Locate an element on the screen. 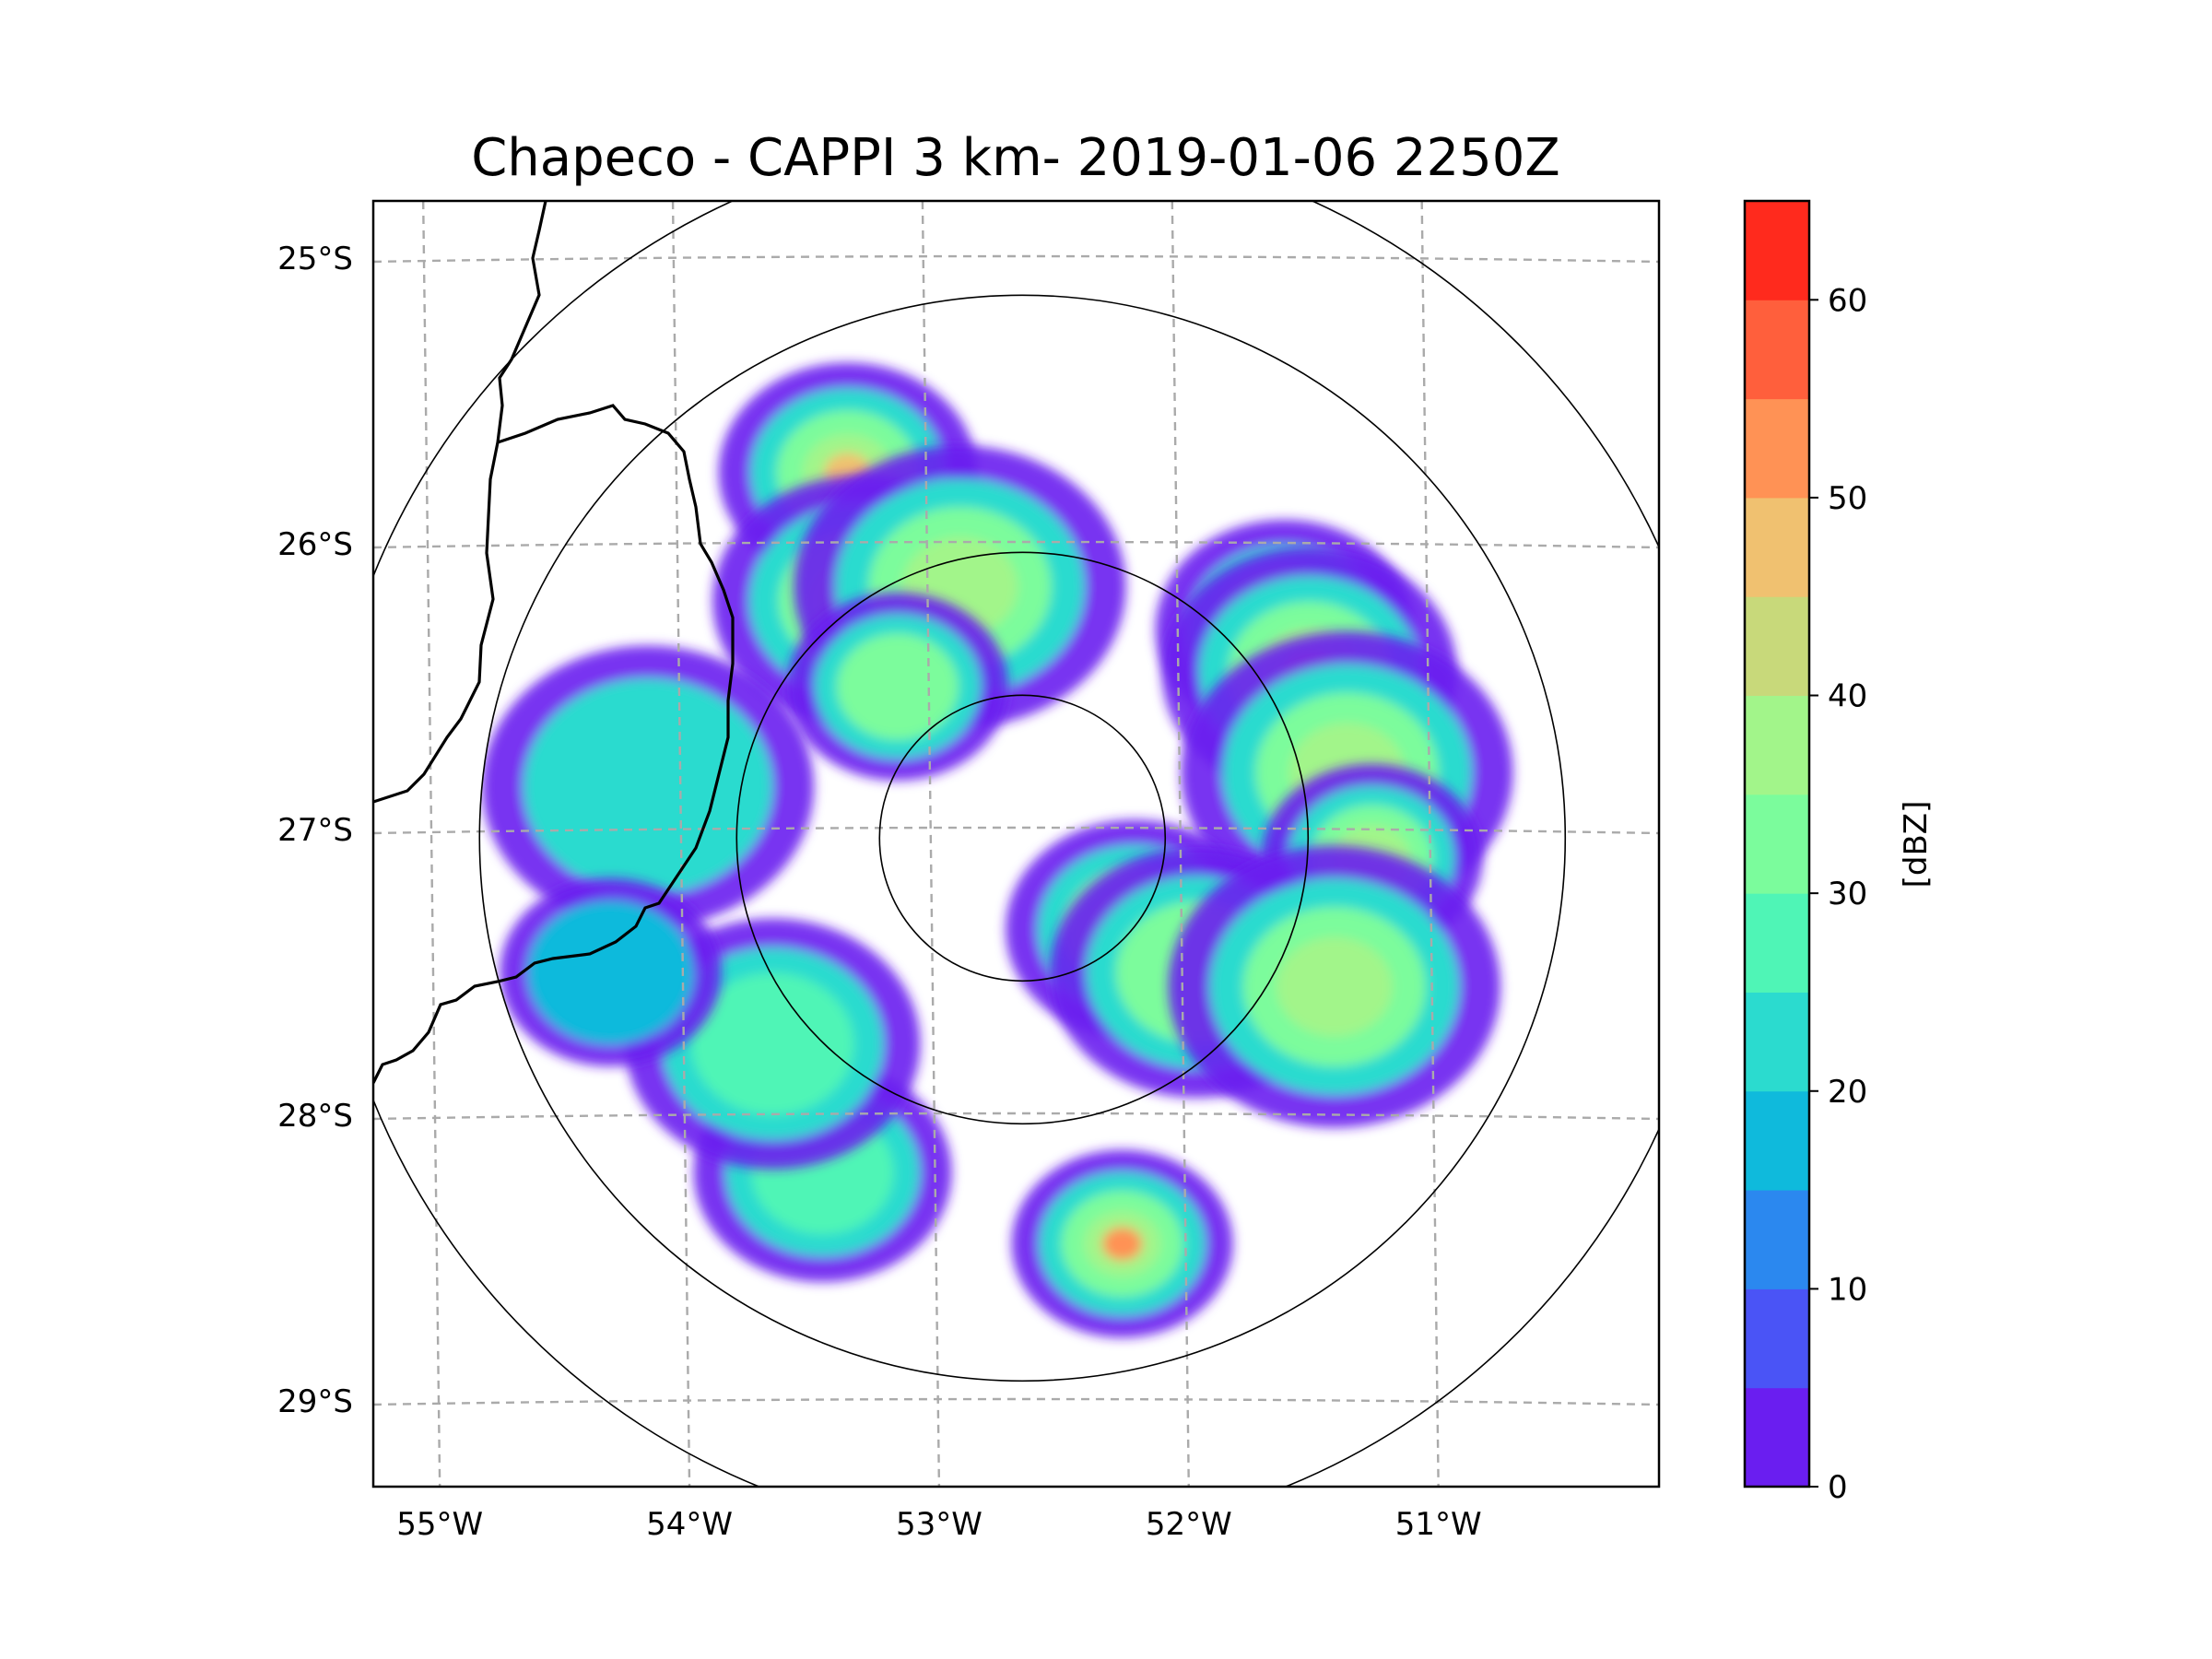 The height and width of the screenshot is (1659, 2212). colorbar: 0 10 20 30 40 50 60 is located at coordinates (1805, 852).